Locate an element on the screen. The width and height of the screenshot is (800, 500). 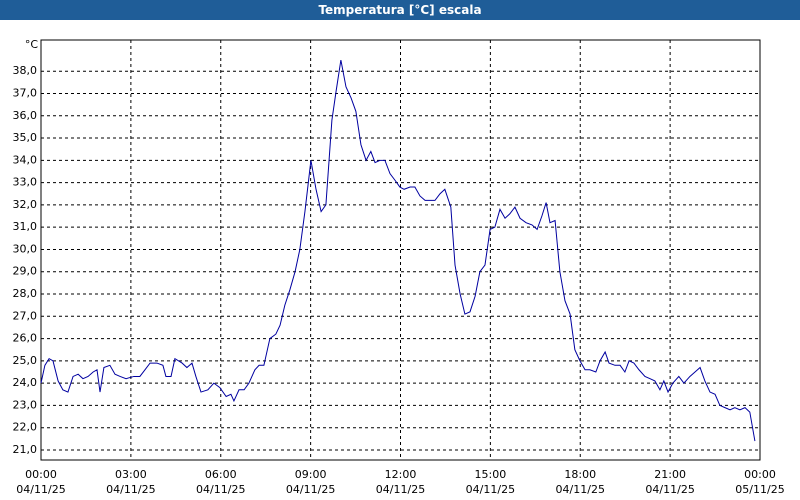
y-tick-label: 22,0 is located at coordinates (25, 427).